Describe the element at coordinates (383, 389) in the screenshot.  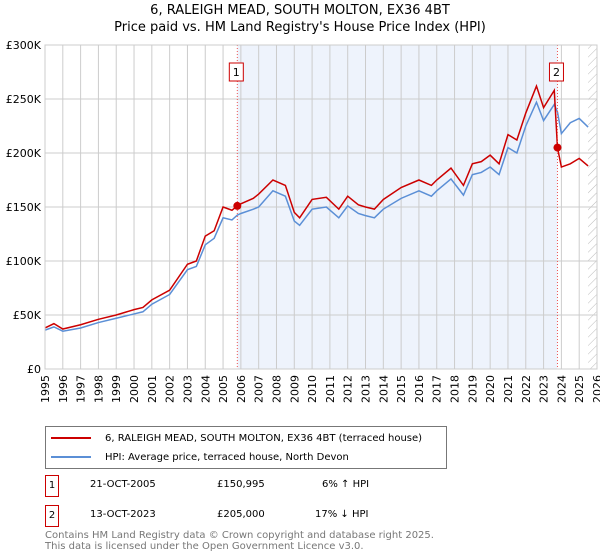
I see `x-tick-label: 2014` at that location.